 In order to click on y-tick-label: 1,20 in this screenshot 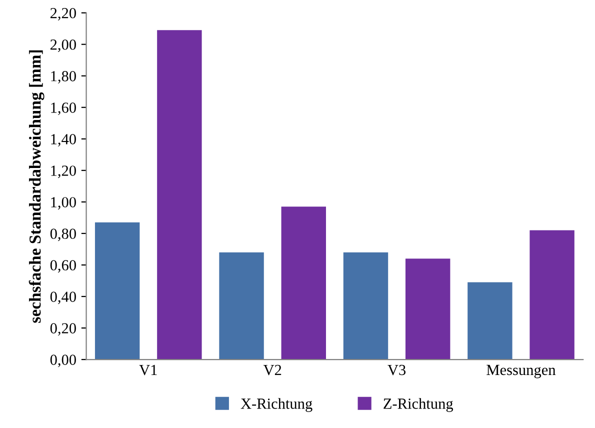, I will do `click(63, 172)`.